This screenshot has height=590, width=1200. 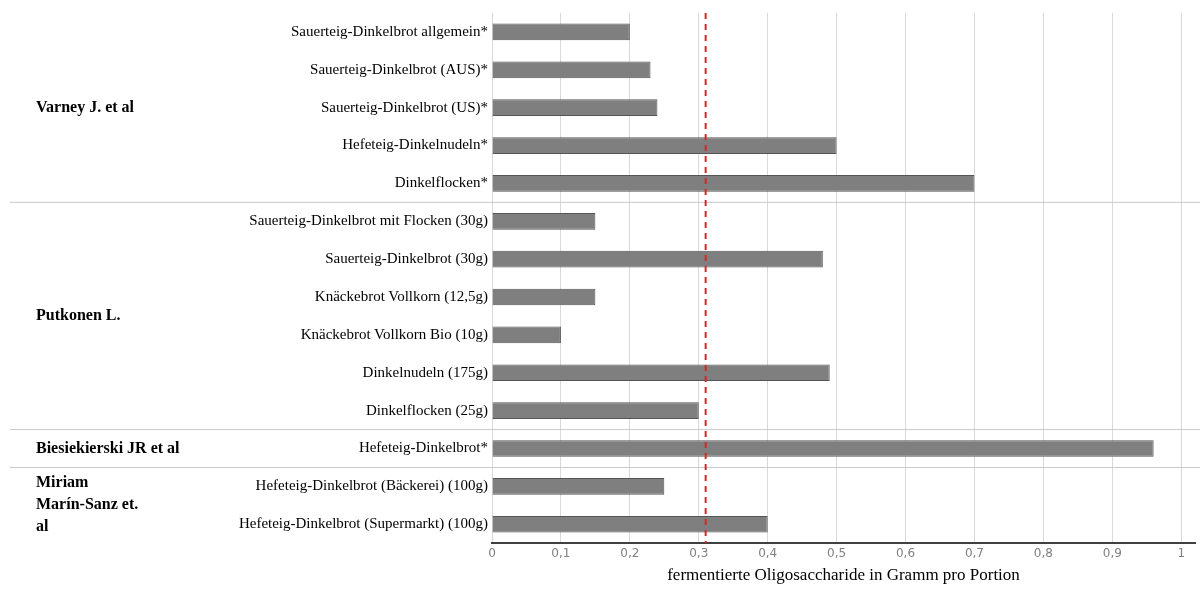 What do you see at coordinates (399, 69) in the screenshot?
I see `y-tick-label: Sauerteig-Dinkelbrot (AUS)*` at bounding box center [399, 69].